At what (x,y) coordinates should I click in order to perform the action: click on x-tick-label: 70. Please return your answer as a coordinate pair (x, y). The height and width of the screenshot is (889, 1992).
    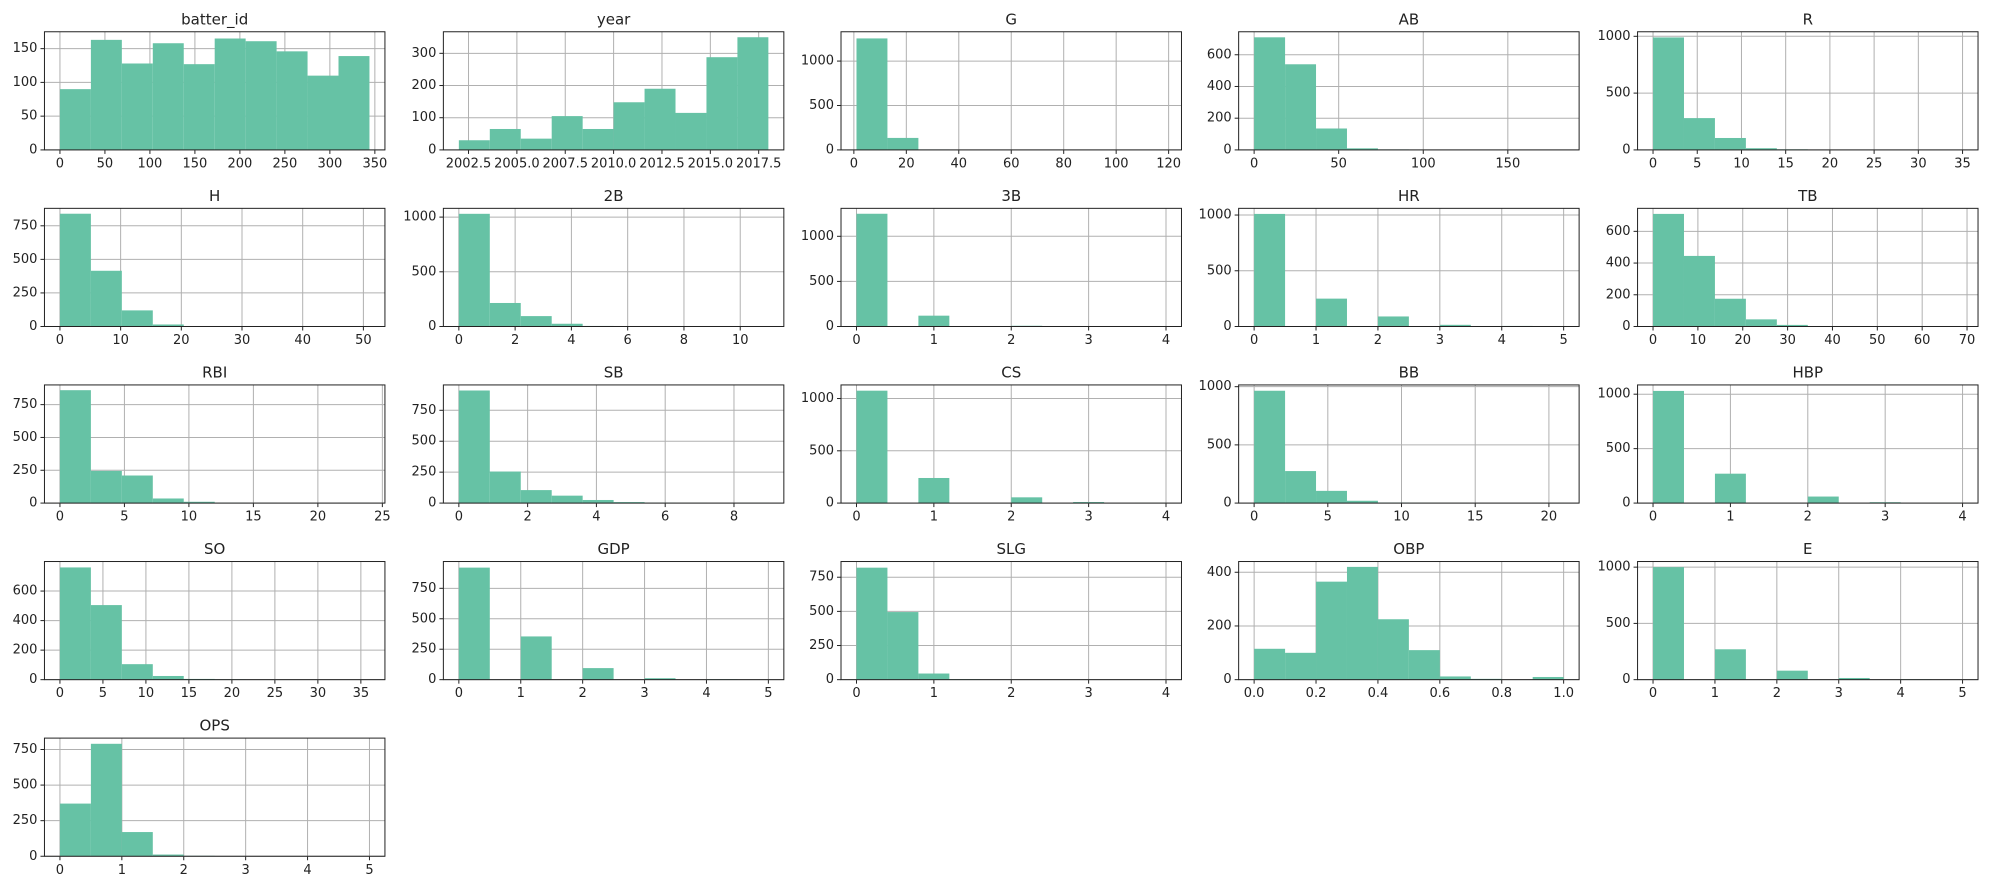
    Looking at the image, I should click on (1967, 340).